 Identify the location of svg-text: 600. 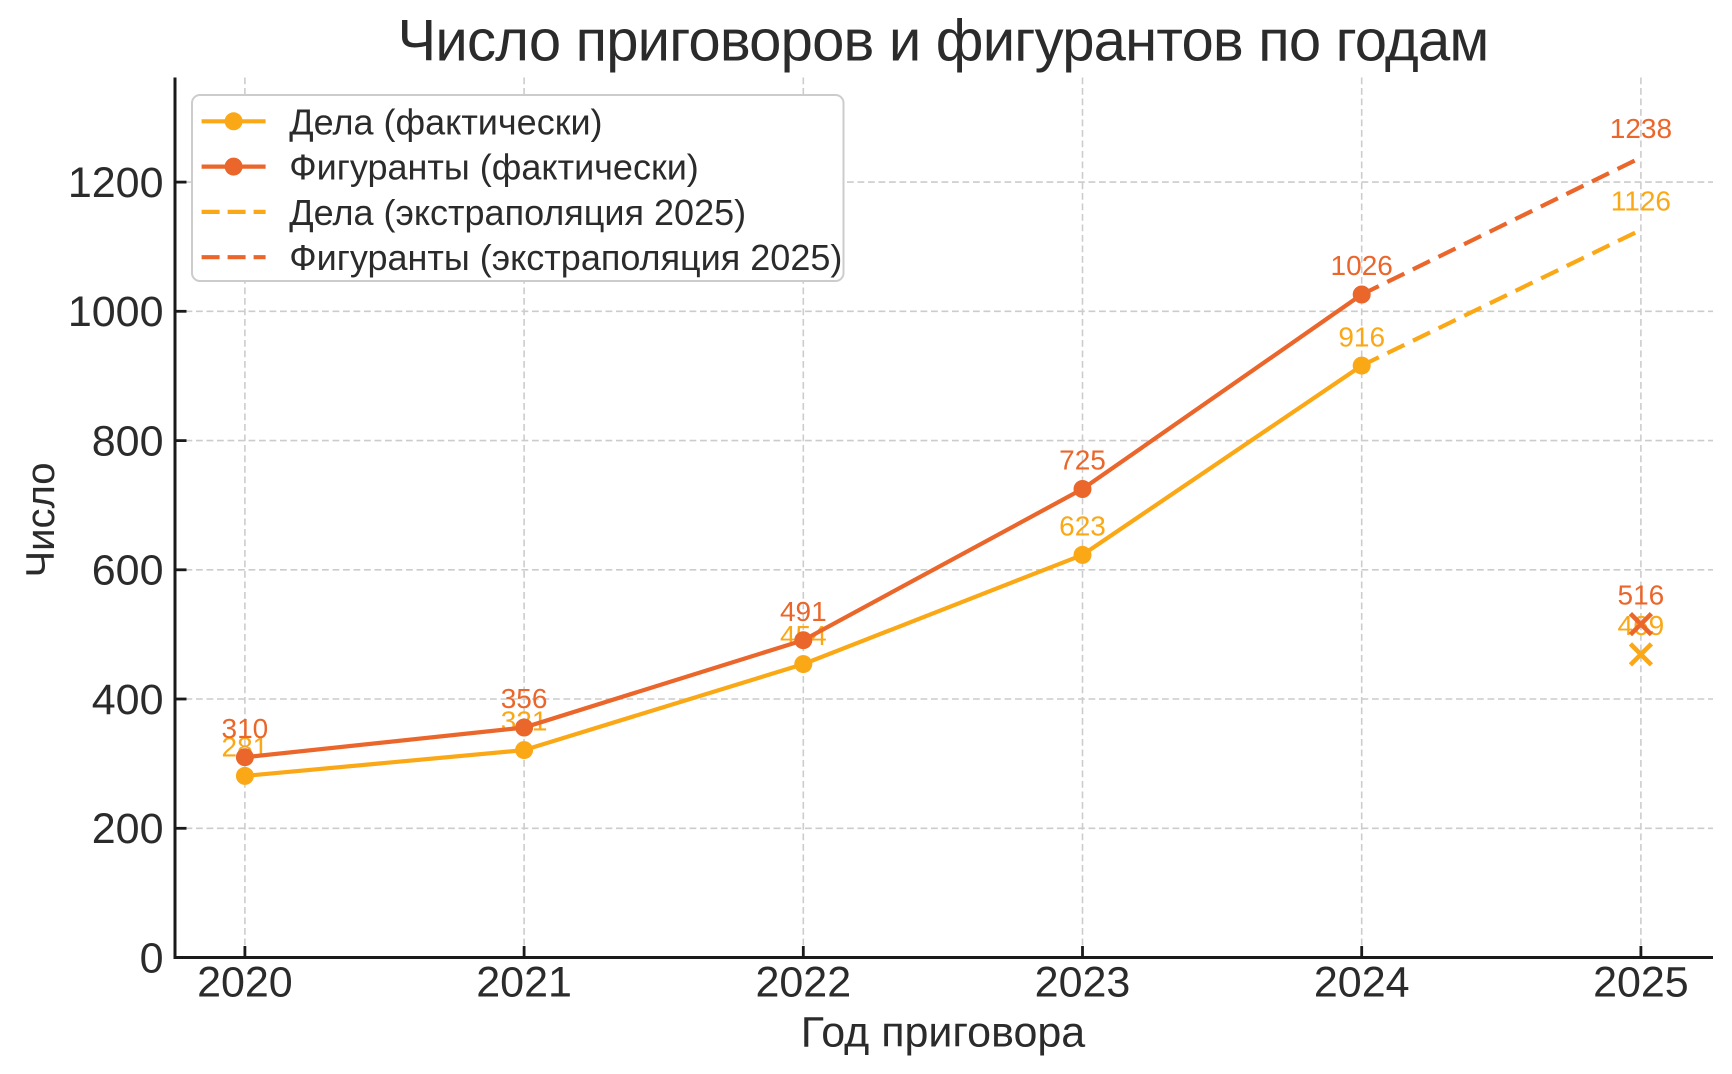
(128, 571).